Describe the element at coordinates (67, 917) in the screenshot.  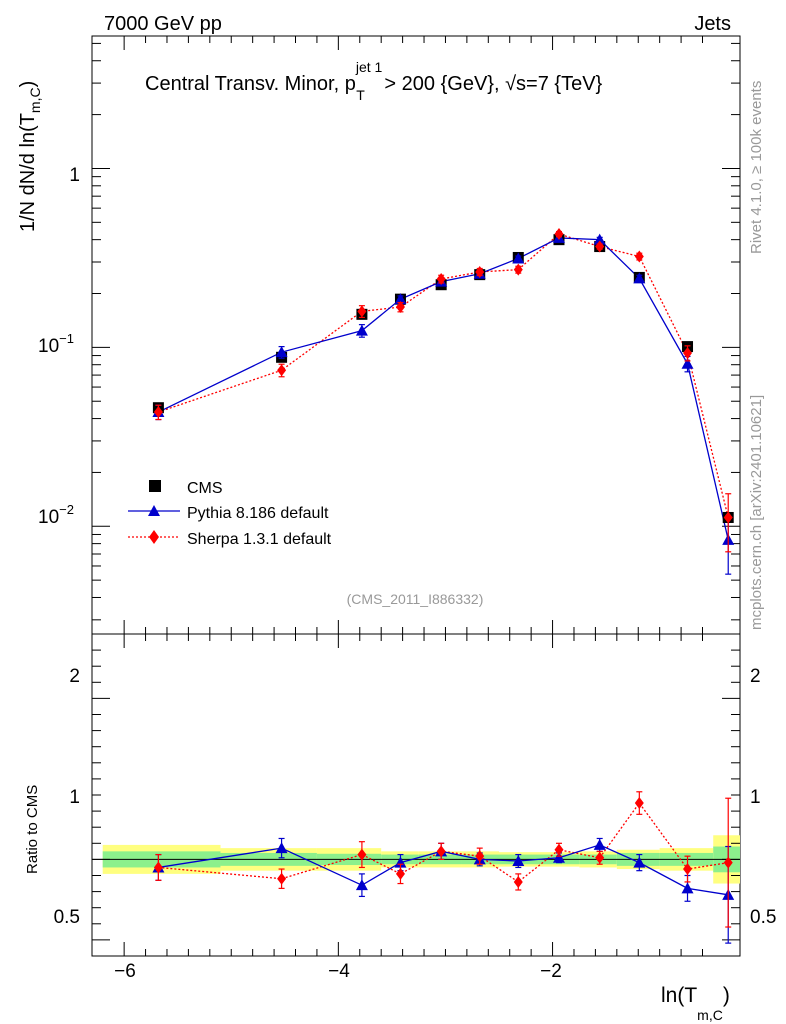
I see `ratio-ytick-label-0.5: 0.5` at that location.